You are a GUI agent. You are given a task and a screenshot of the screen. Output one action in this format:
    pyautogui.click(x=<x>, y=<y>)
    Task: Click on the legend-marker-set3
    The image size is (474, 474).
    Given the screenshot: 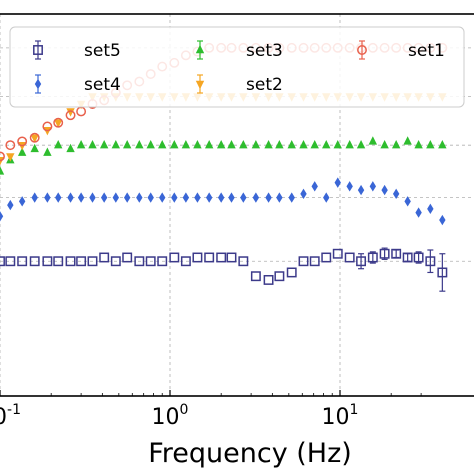 What is the action you would take?
    pyautogui.click(x=200, y=49)
    